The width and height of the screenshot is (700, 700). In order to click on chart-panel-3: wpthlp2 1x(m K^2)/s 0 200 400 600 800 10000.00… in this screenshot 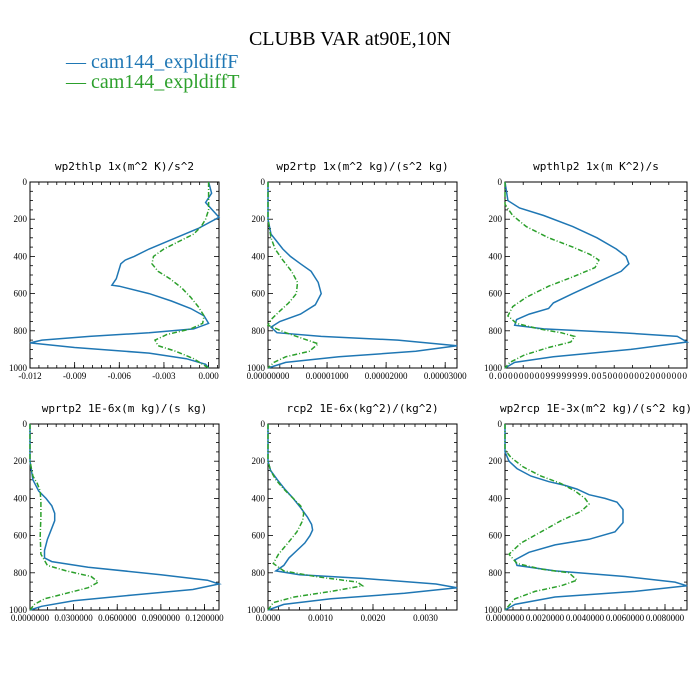, I will do `click(587, 270)`.